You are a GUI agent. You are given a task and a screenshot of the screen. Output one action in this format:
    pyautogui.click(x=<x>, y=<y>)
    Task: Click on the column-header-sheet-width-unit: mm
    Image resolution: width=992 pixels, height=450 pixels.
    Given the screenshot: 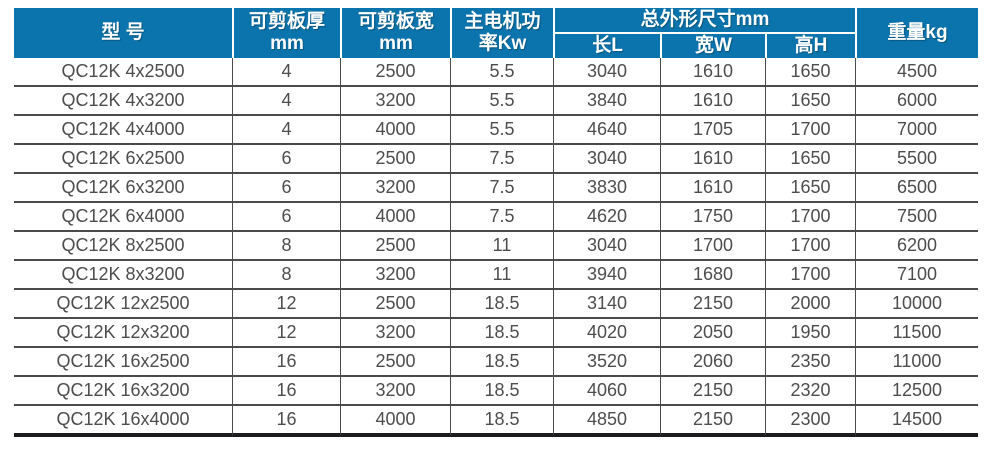 What is the action you would take?
    pyautogui.click(x=396, y=43)
    